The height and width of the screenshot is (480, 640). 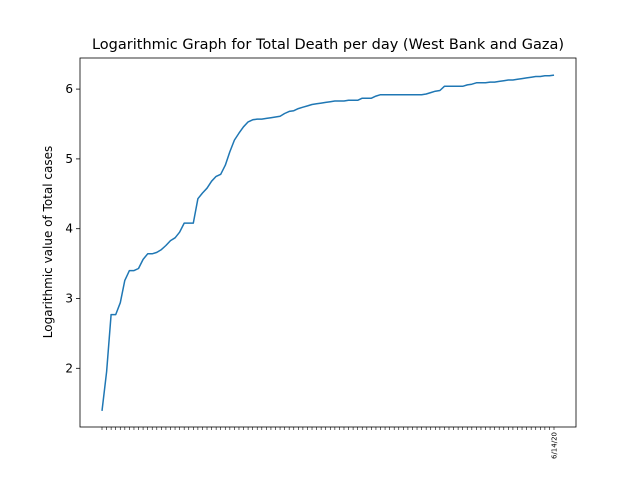 I want to click on y-axis-ticks: 2 3 4 5 6, so click(x=72, y=228).